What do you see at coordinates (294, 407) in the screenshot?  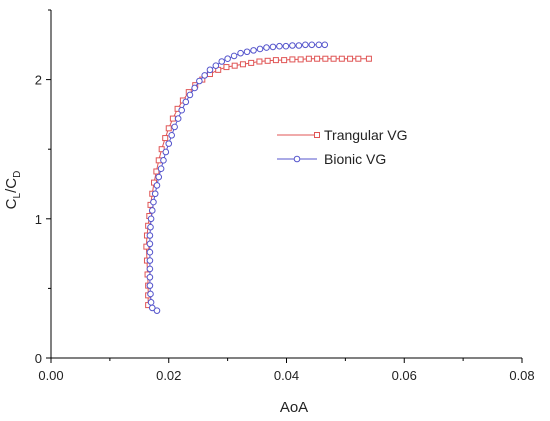 I see `x-axis-label: AoA` at bounding box center [294, 407].